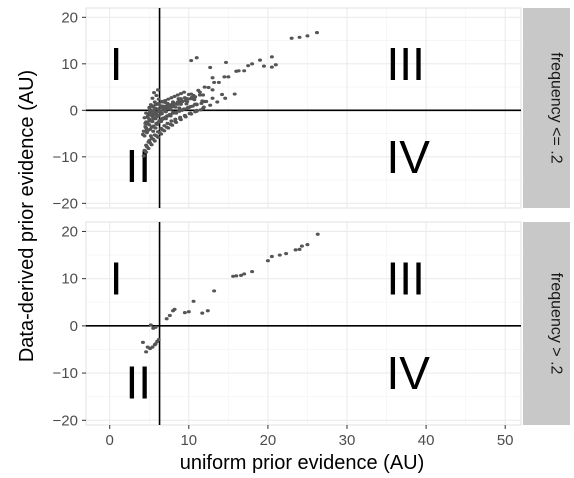  I want to click on y-tick-label: −20, so click(65, 420).